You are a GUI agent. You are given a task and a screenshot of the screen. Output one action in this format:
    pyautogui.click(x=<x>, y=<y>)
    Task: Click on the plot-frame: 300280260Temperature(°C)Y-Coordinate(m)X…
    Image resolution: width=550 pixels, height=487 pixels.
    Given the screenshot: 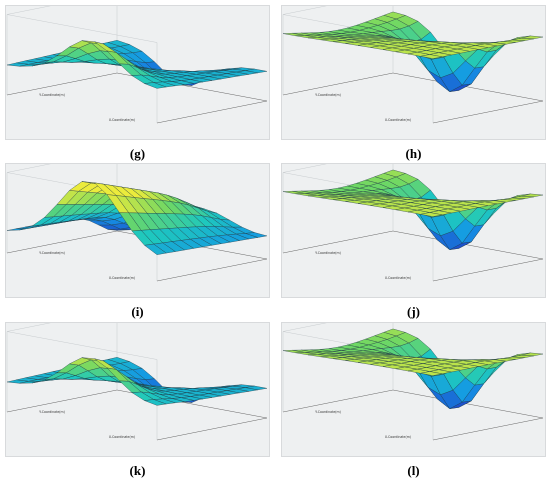 What is the action you would take?
    pyautogui.click(x=137, y=230)
    